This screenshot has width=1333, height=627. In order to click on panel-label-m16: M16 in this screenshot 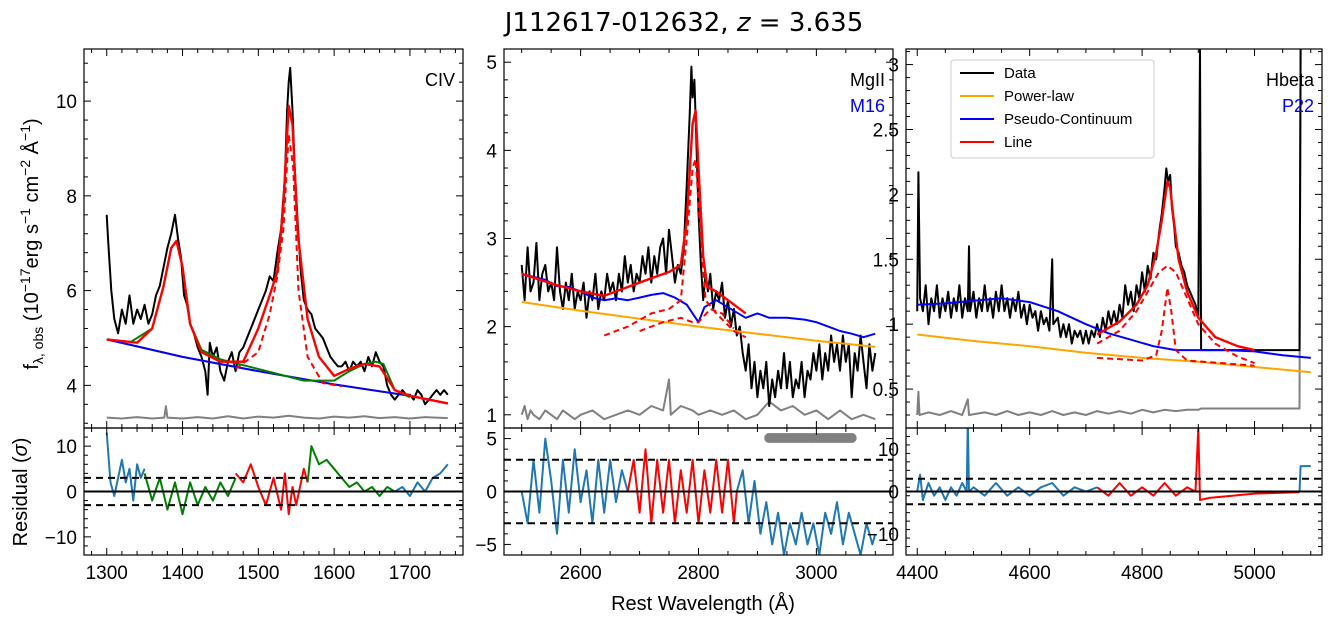, I will do `click(867, 106)`.